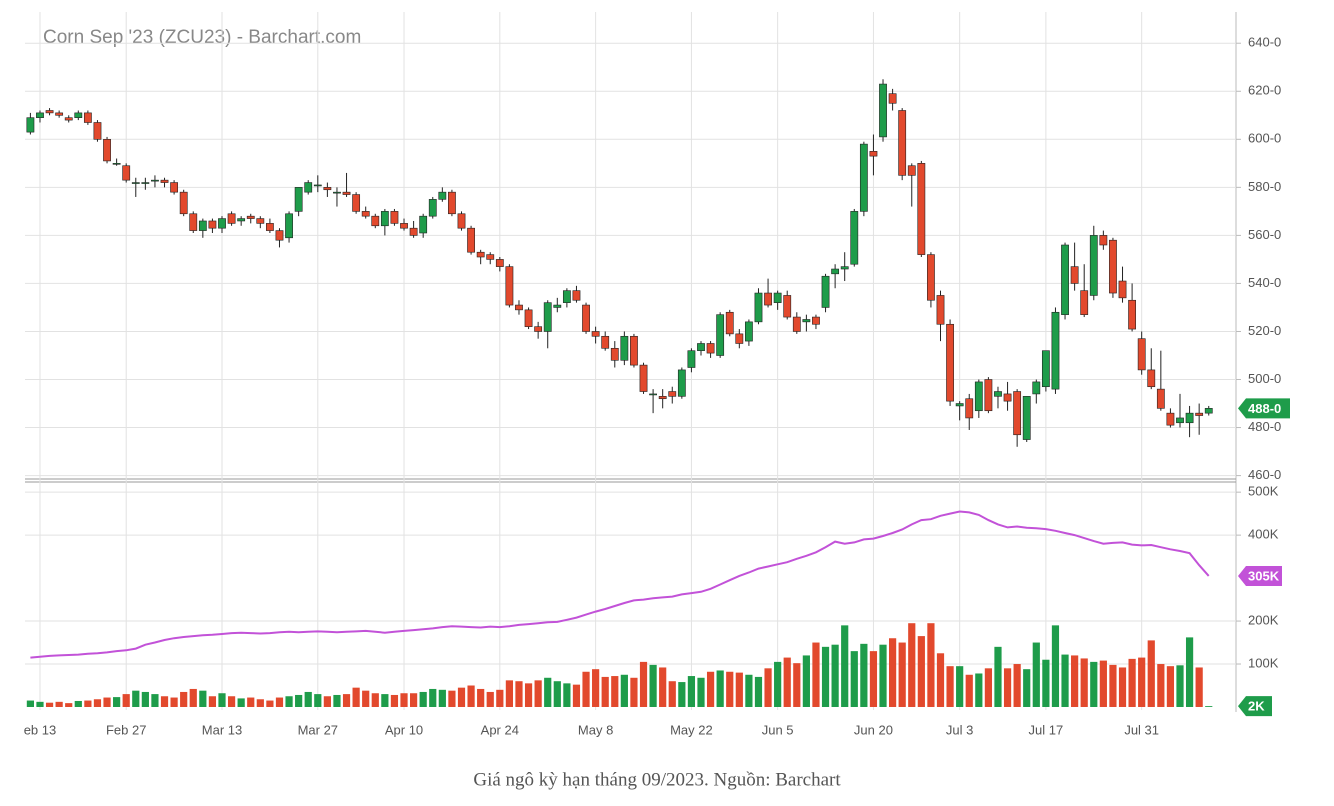 This screenshot has width=1334, height=806. I want to click on y-tick-label: 540-0, so click(1264, 282).